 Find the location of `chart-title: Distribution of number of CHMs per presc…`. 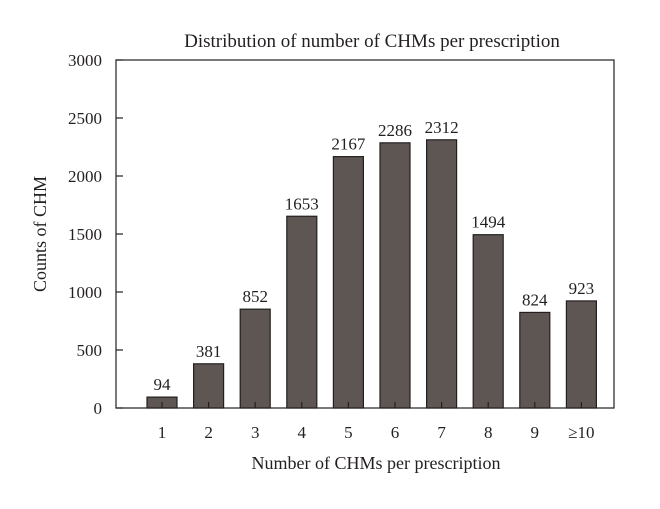

chart-title: Distribution of number of CHMs per presc… is located at coordinates (372, 41).